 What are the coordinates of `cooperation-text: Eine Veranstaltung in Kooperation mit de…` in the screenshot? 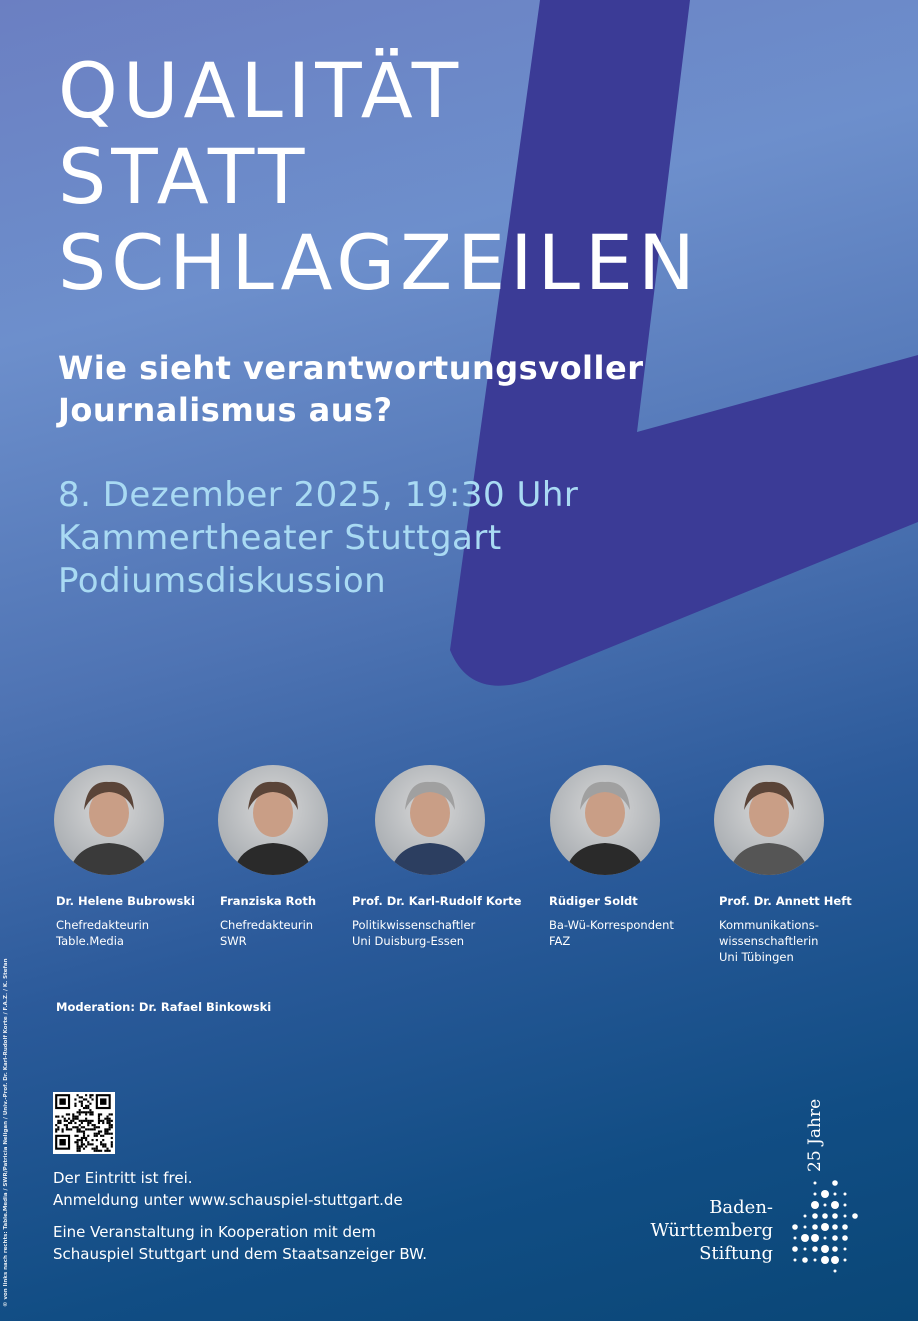 It's located at (214, 1232).